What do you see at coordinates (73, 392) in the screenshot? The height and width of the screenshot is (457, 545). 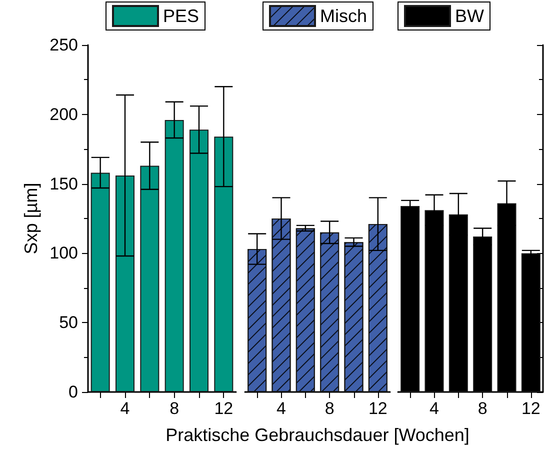 I see `y-tick-label: 0` at bounding box center [73, 392].